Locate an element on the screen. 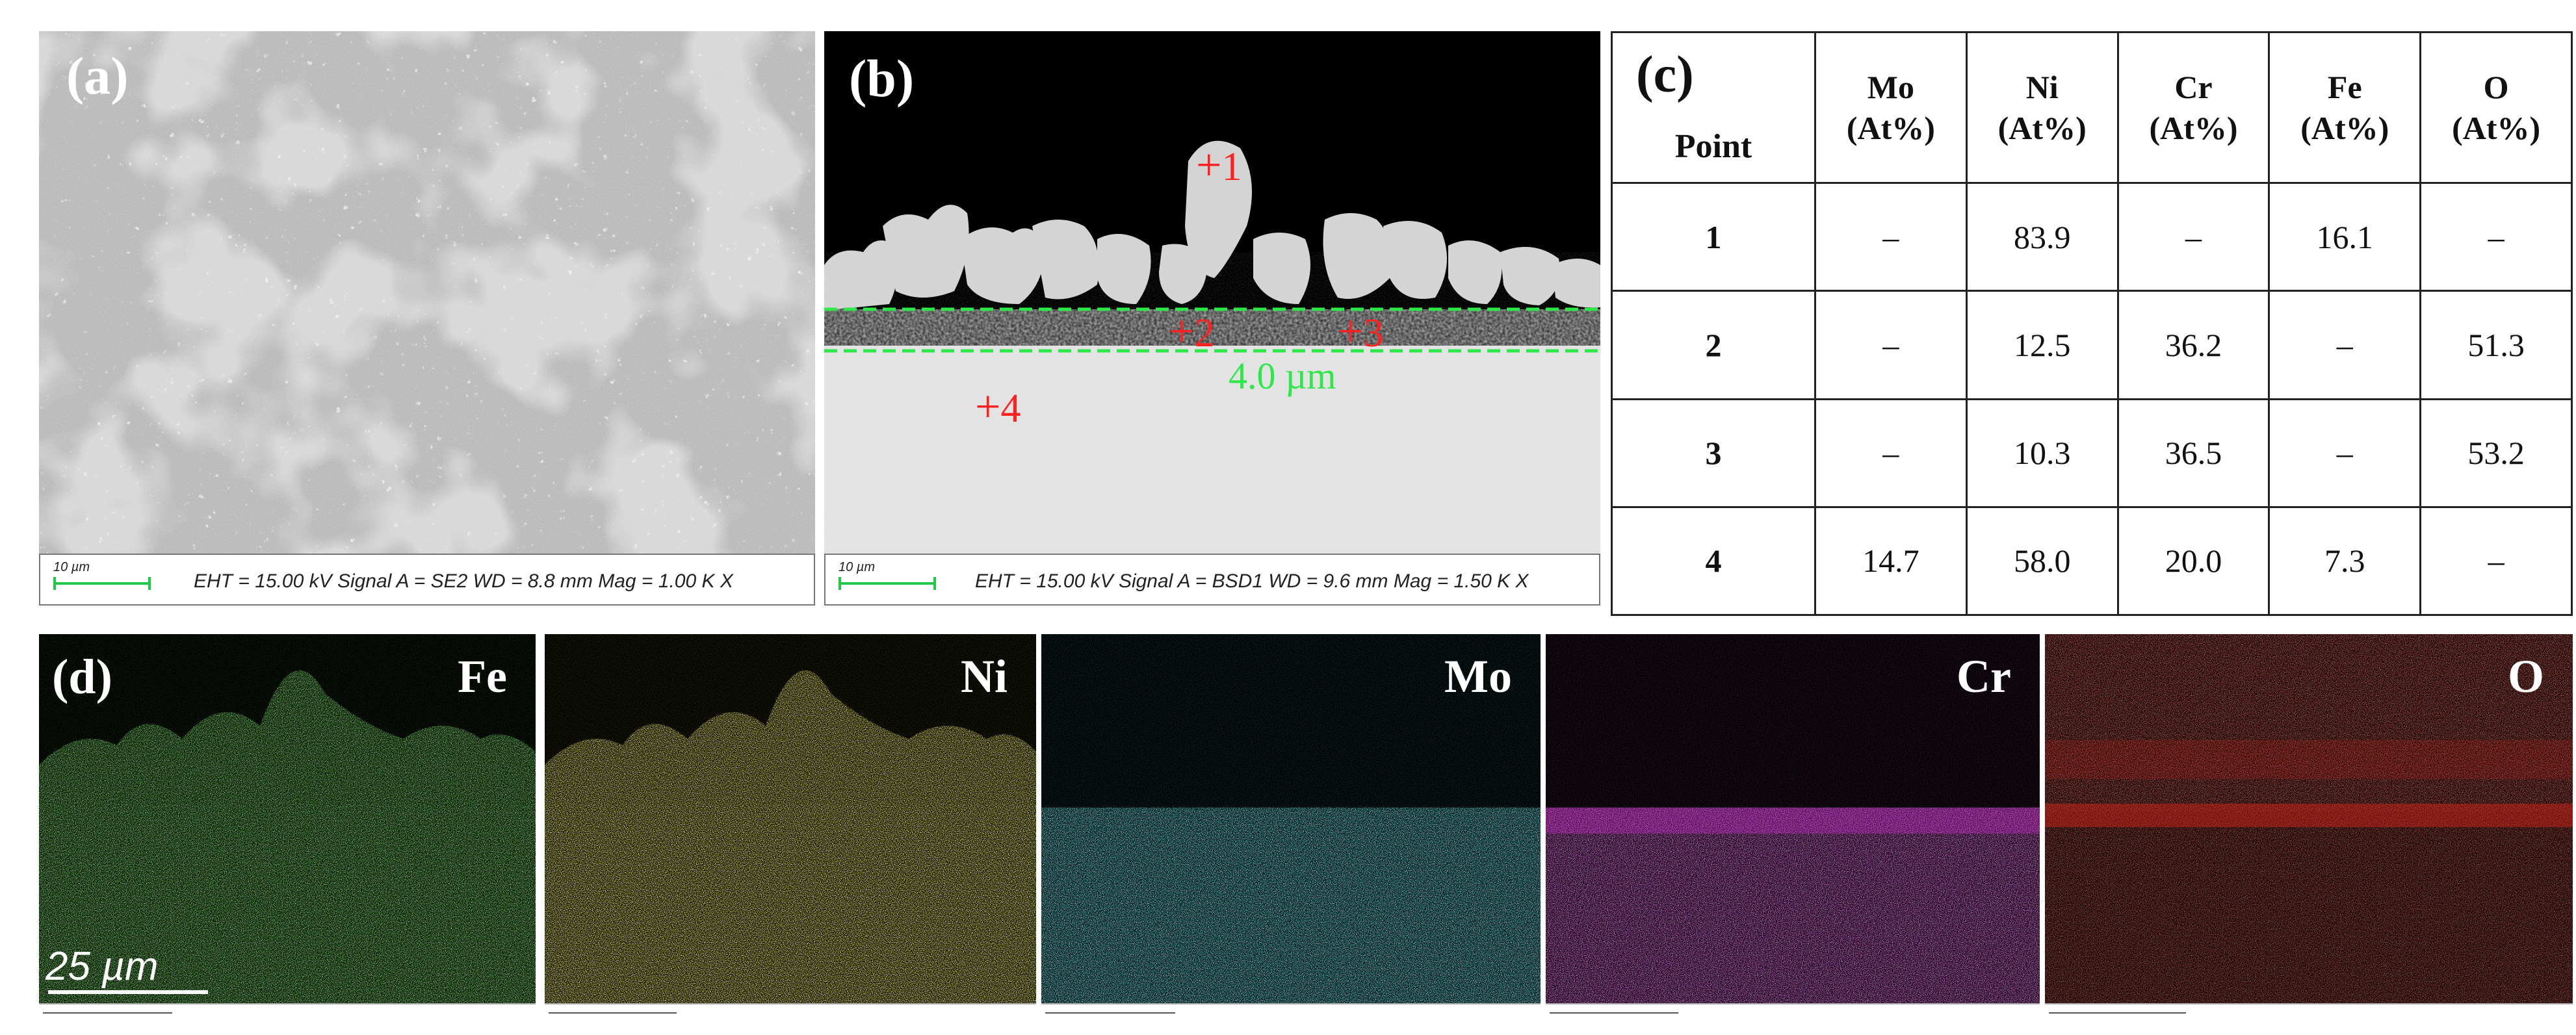 The width and height of the screenshot is (2576, 1035). column-header-fe: Fe (At%) is located at coordinates (2345, 107).